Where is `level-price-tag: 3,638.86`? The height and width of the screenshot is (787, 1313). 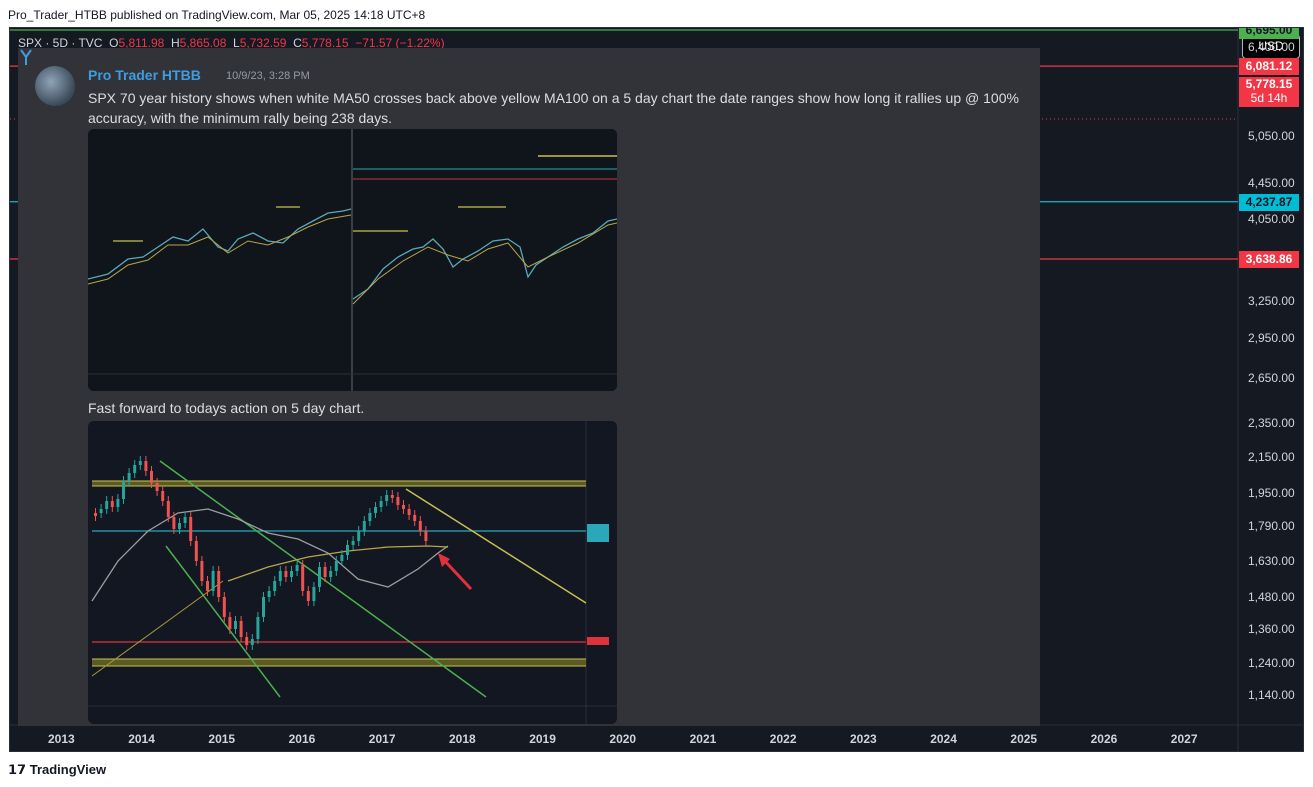
level-price-tag: 3,638.86 is located at coordinates (1269, 259).